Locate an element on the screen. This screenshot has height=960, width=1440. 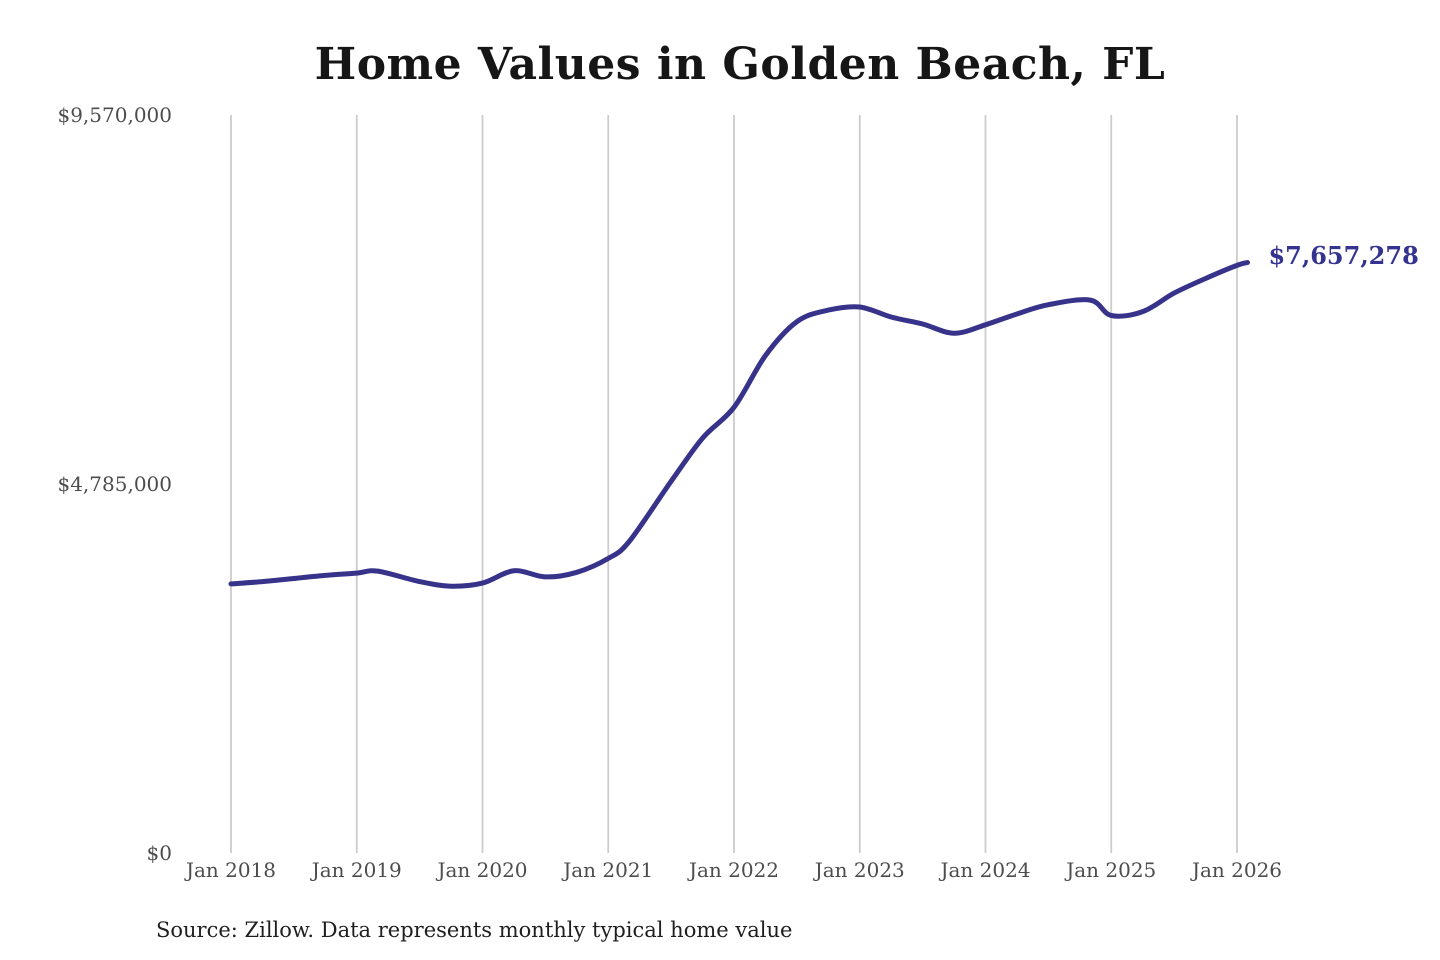
y-tick-label: $4,785,000 is located at coordinates (114, 484).